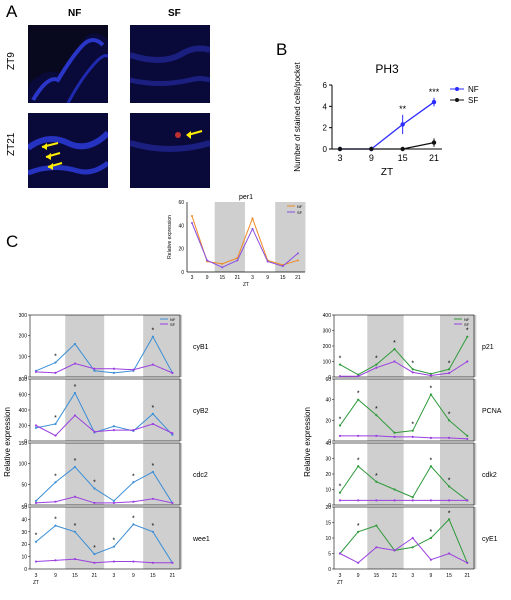 The width and height of the screenshot is (511, 600). Describe the element at coordinates (201, 539) in the screenshot. I see `gene-label: wee1` at that location.